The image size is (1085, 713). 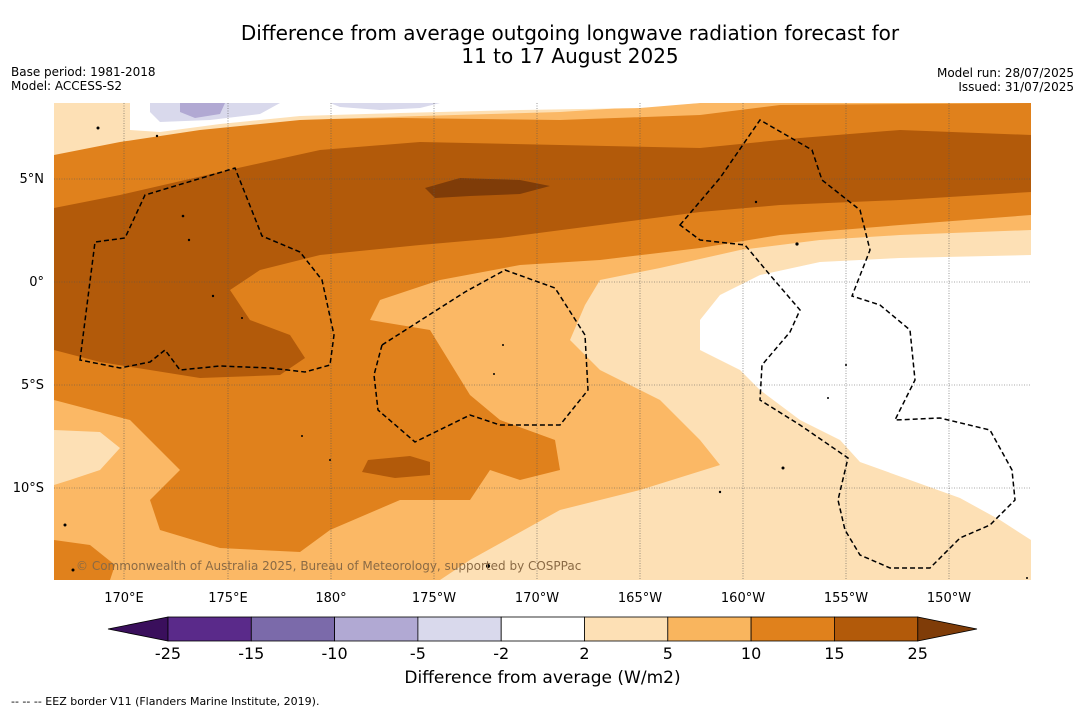 What do you see at coordinates (202, 110) in the screenshot?
I see `anomaly-minus-5-10-north` at bounding box center [202, 110].